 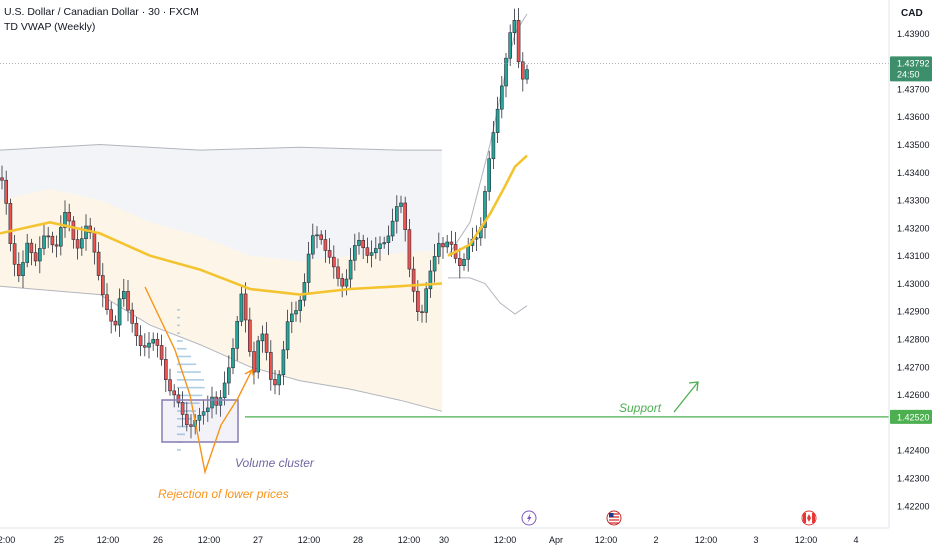 What do you see at coordinates (913, 451) in the screenshot?
I see `price-tick-label: 1.42400` at bounding box center [913, 451].